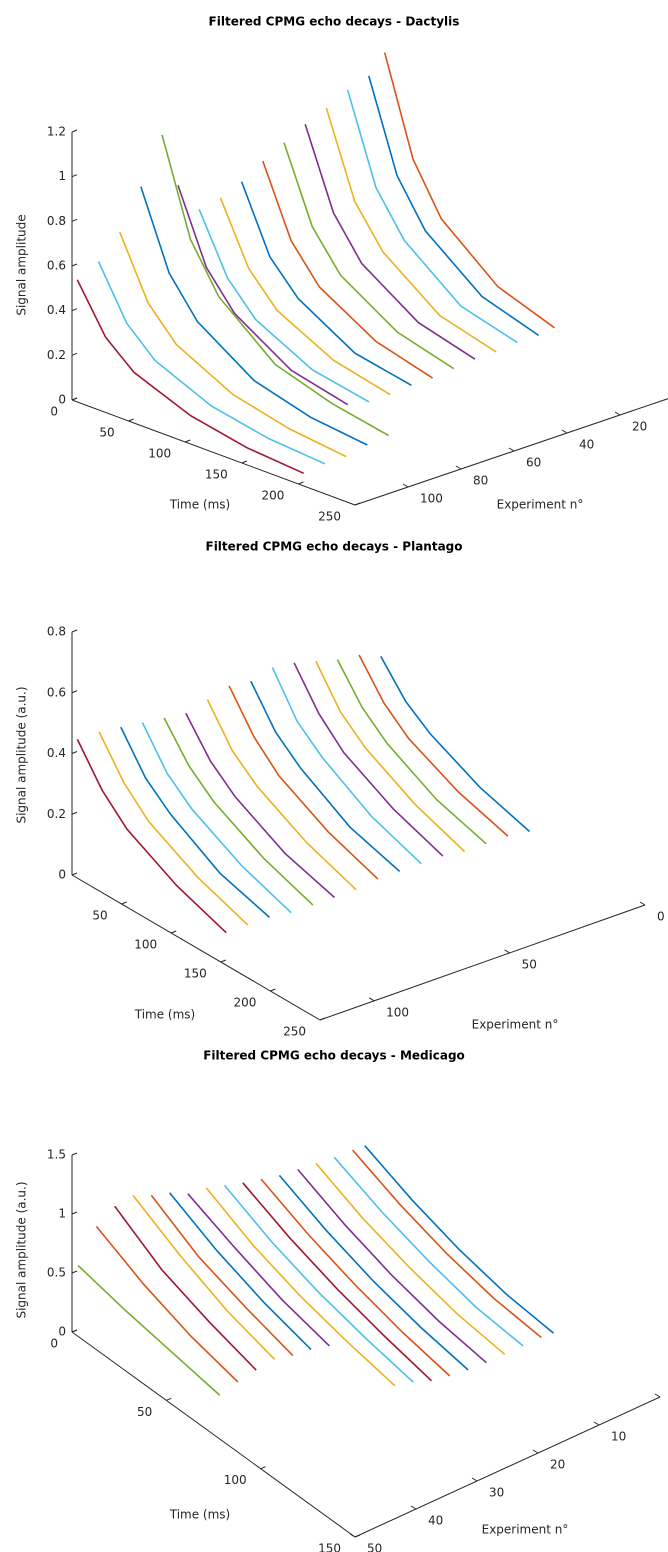 The width and height of the screenshot is (668, 1552). What do you see at coordinates (56, 132) in the screenshot?
I see `z-tick-label: 1.2` at bounding box center [56, 132].